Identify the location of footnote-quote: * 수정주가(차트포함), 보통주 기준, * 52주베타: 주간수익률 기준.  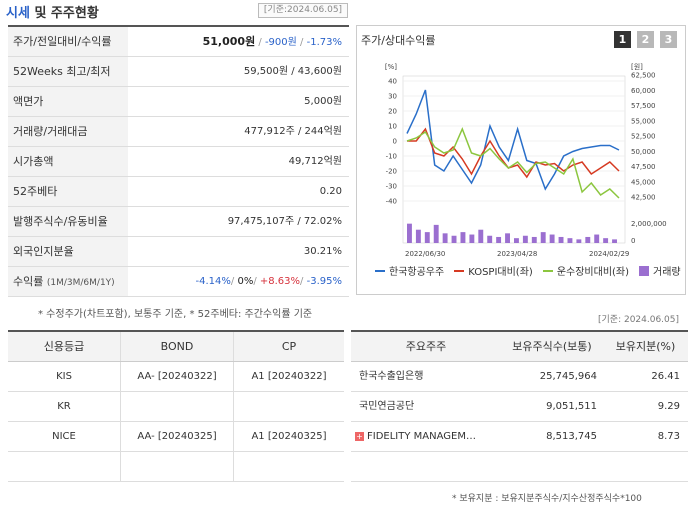
(175, 314).